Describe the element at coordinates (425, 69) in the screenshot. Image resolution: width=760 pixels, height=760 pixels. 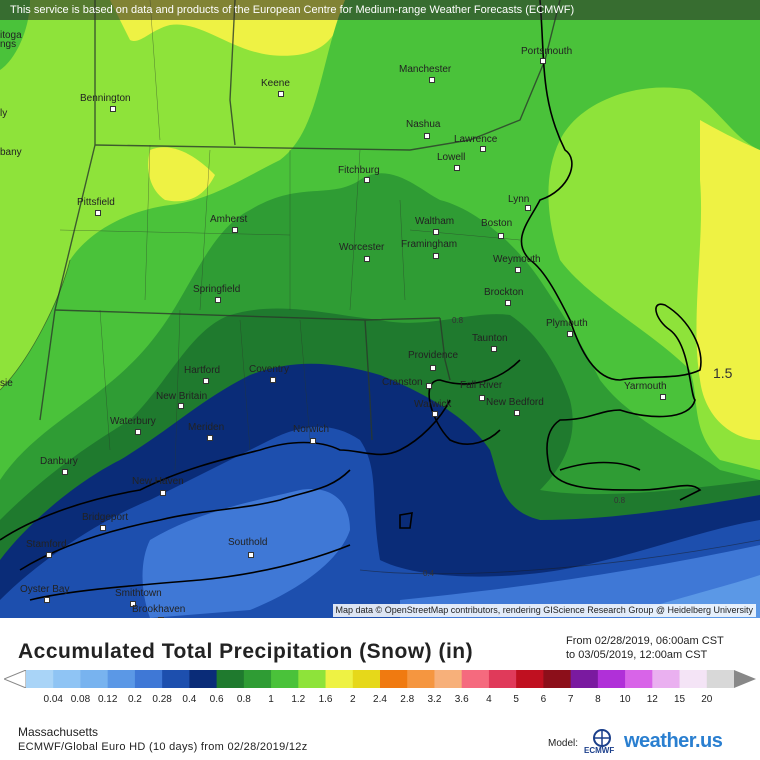
I see `city-label: Manchester` at that location.